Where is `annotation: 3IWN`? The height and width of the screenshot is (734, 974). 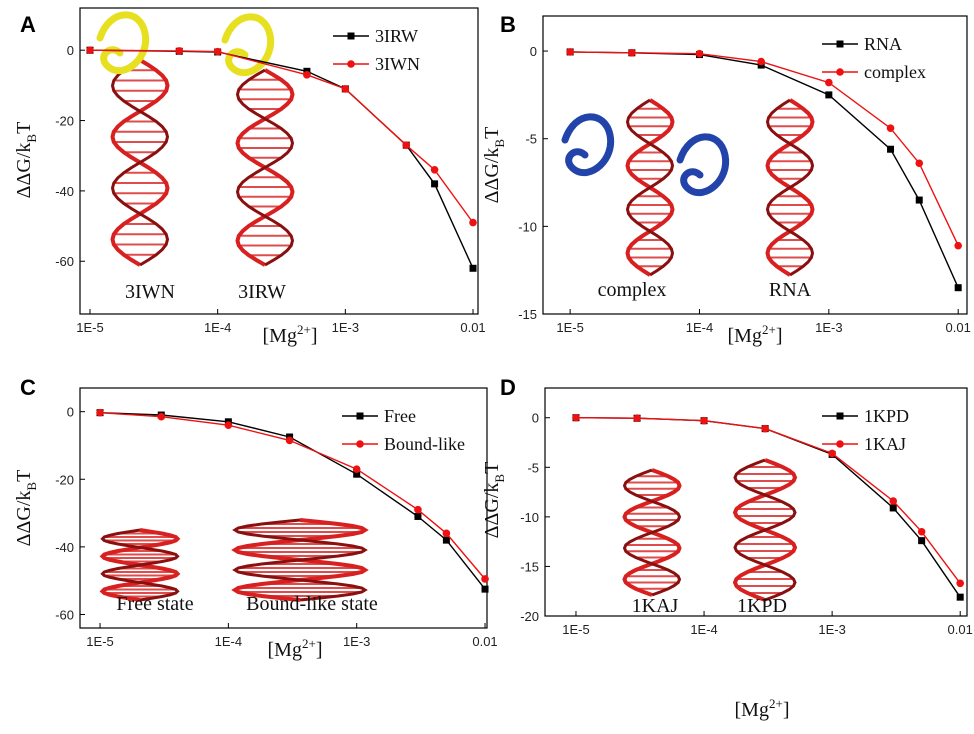 annotation: 3IWN is located at coordinates (150, 292).